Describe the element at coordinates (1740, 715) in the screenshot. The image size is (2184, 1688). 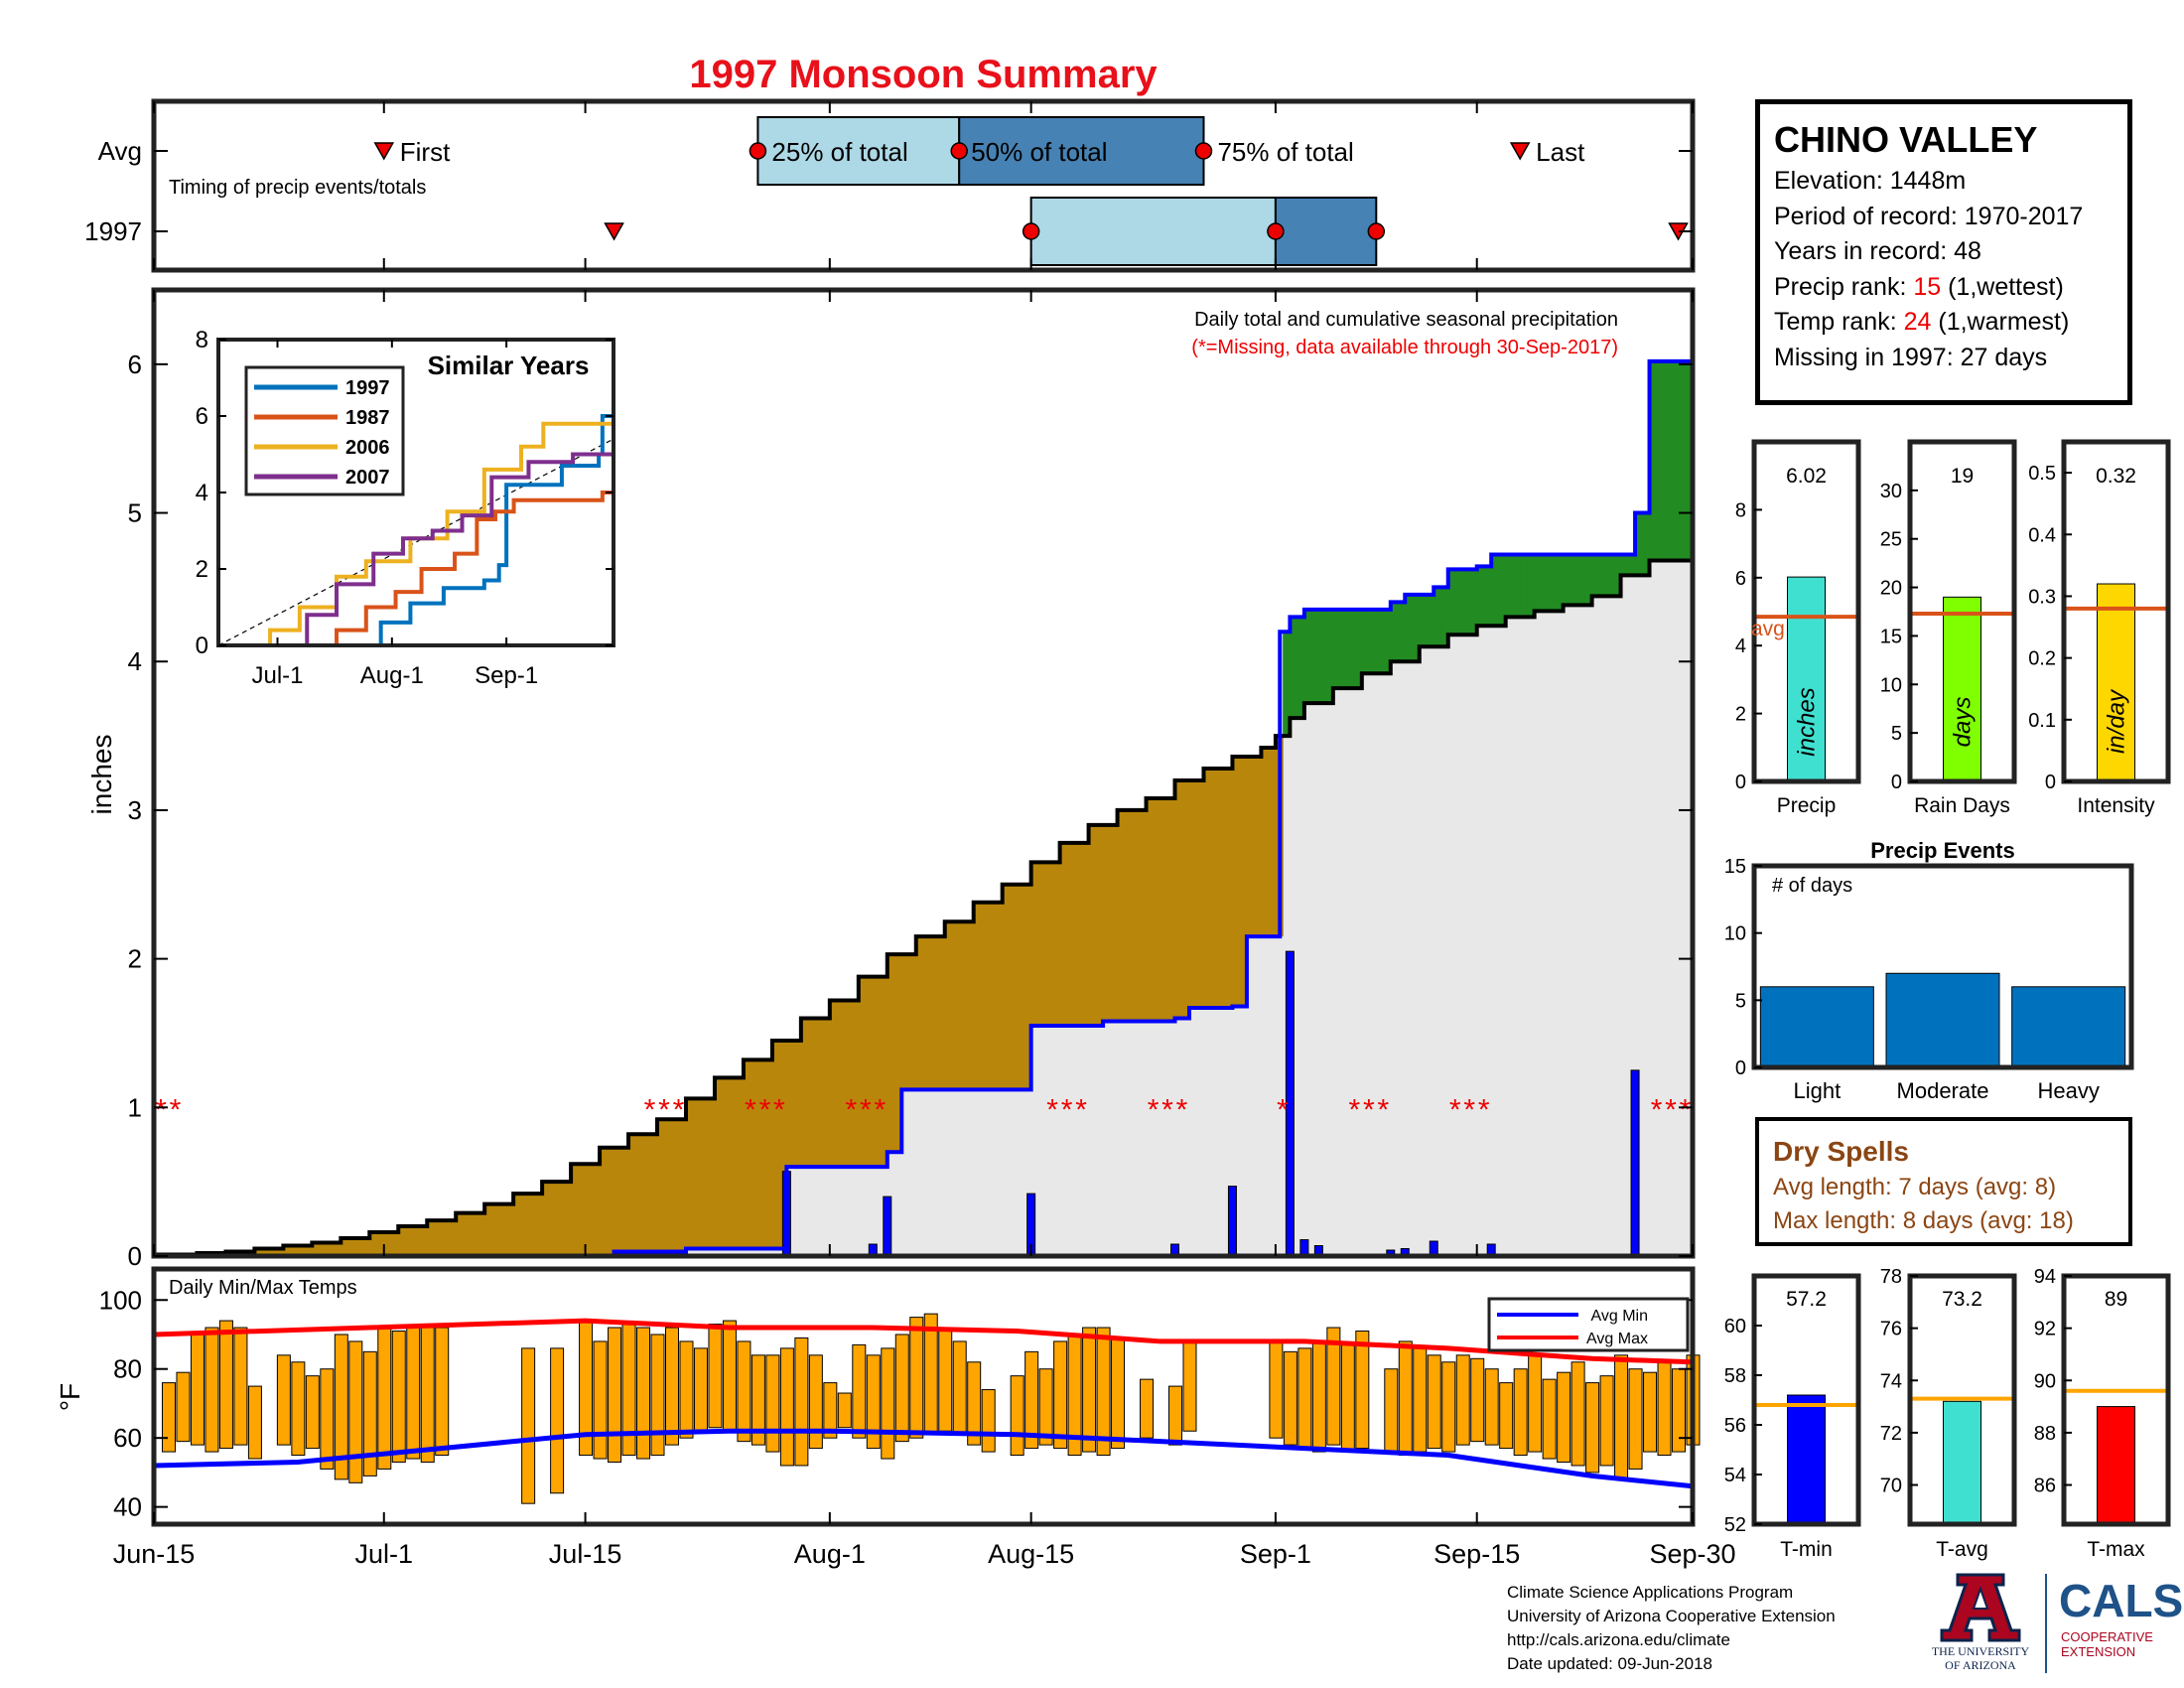
I see `season-y-tick-label: 2` at that location.